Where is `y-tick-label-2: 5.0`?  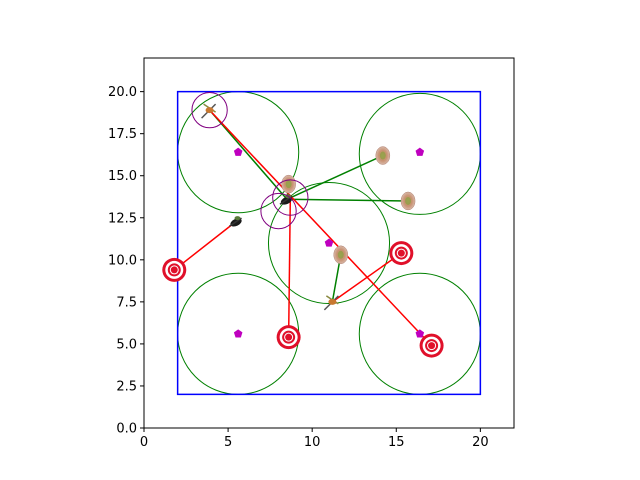
y-tick-label-2: 5.0 is located at coordinates (126, 344).